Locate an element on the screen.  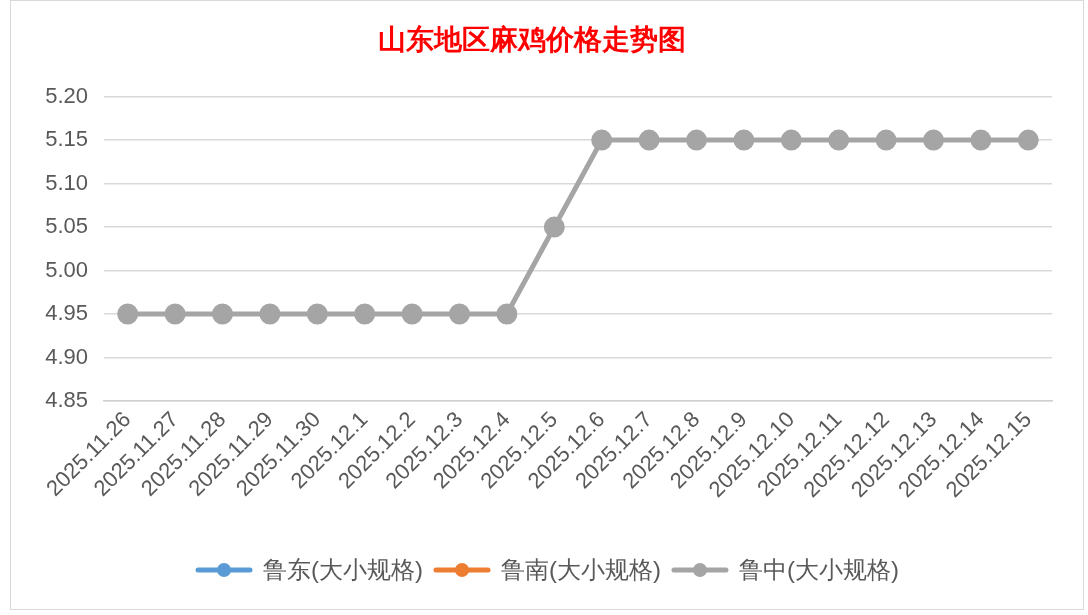
legend-label: 鲁中(大小规格) is located at coordinates (818, 569).